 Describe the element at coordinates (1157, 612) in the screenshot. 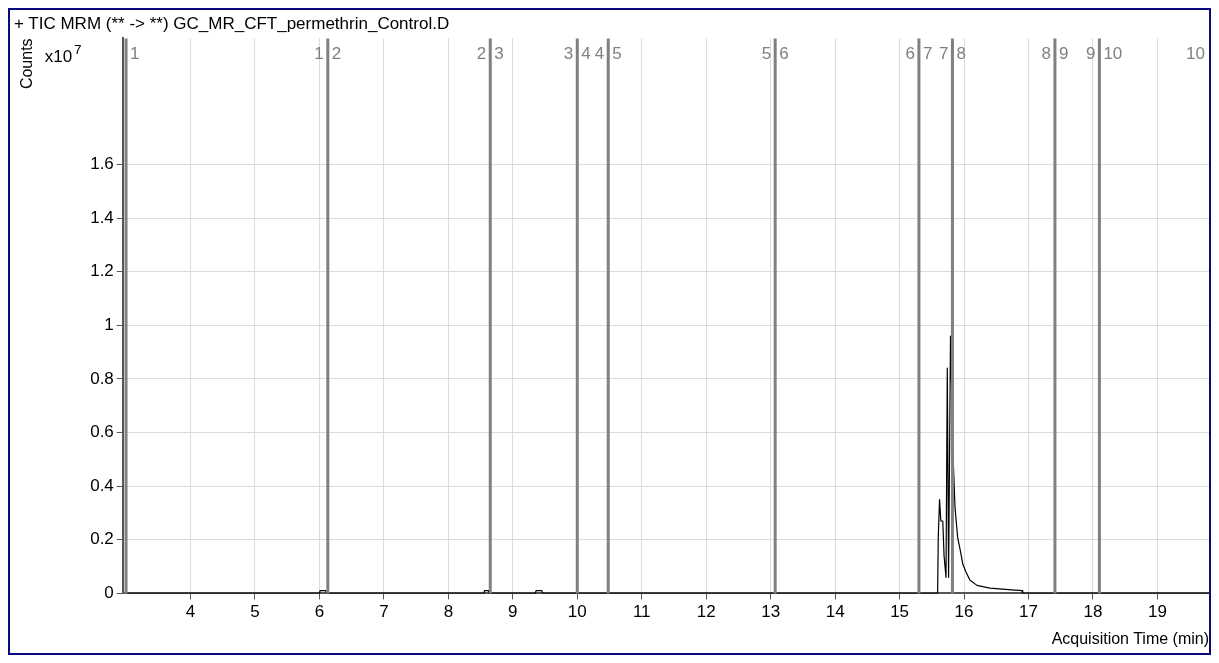

I see `x-tick-label: 19` at that location.